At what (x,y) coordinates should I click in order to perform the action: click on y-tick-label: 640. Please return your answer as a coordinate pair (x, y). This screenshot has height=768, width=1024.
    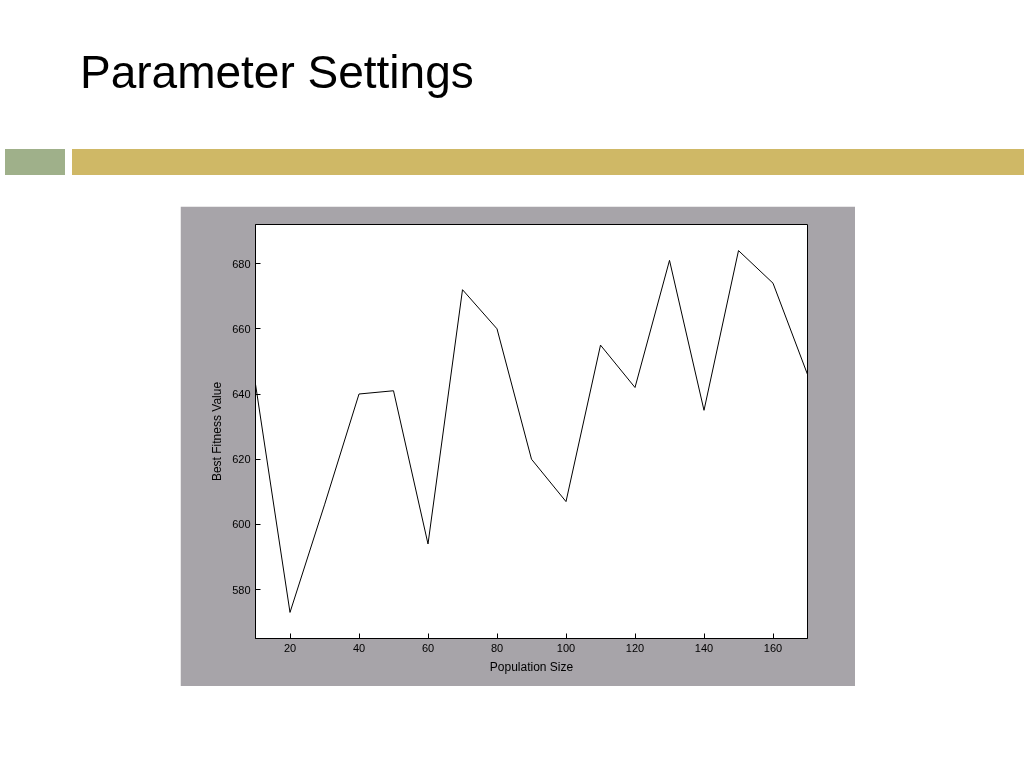
    Looking at the image, I should click on (241, 394).